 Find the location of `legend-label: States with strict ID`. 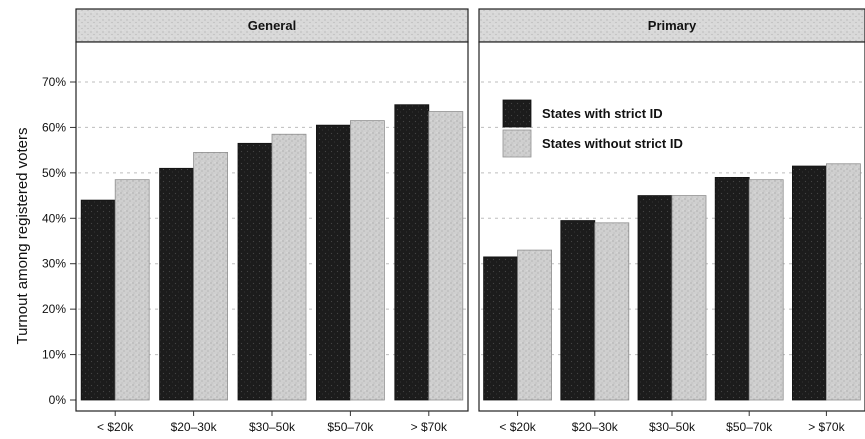

legend-label: States with strict ID is located at coordinates (602, 113).